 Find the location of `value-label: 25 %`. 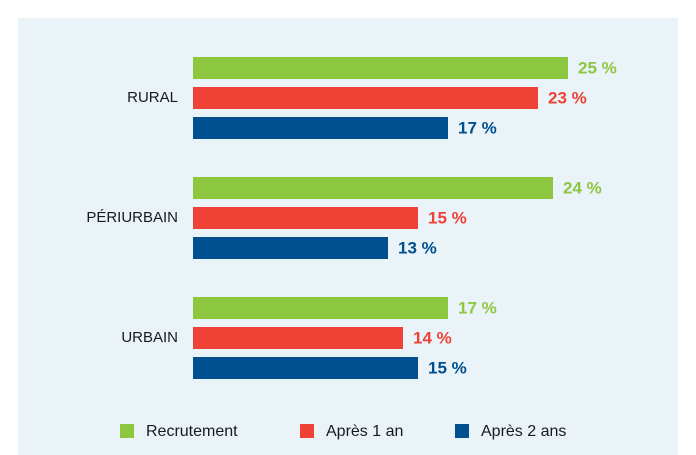

value-label: 25 % is located at coordinates (597, 67).